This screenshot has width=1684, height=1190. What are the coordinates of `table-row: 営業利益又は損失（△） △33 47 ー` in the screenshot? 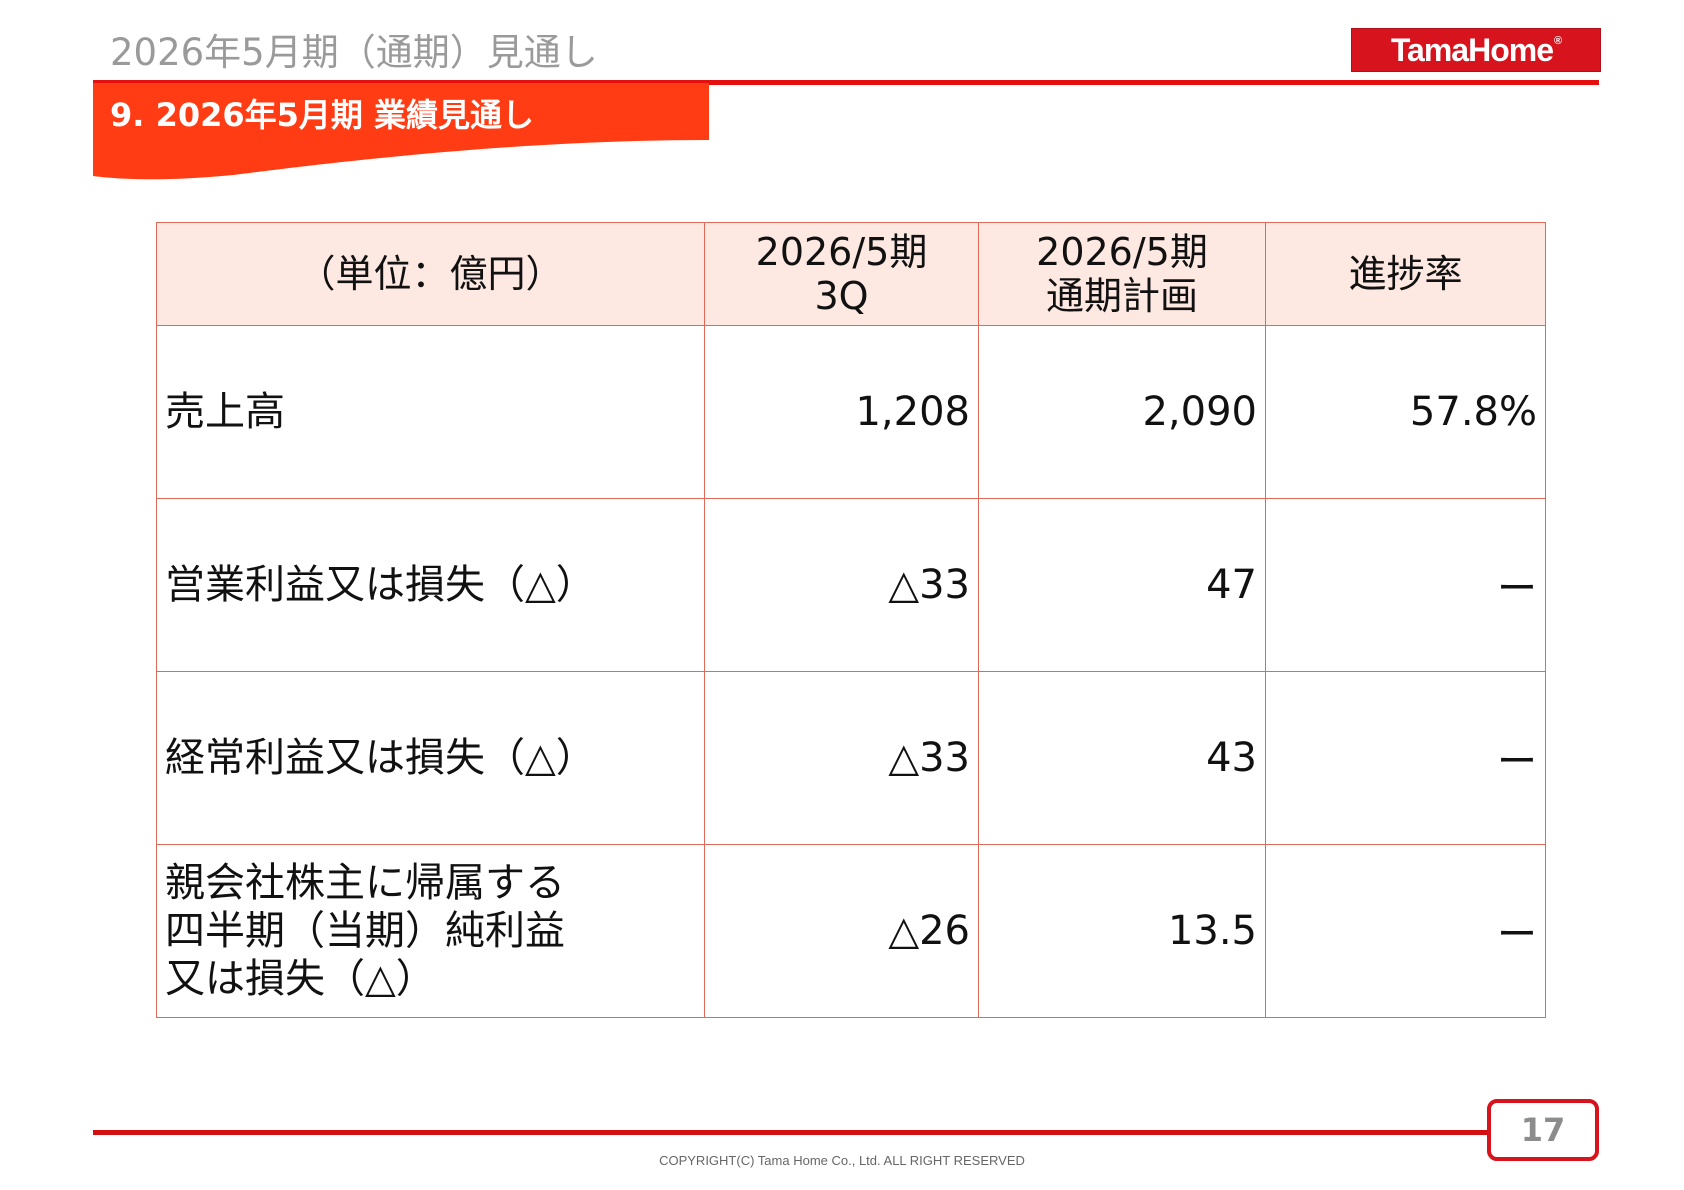 It's located at (851, 585).